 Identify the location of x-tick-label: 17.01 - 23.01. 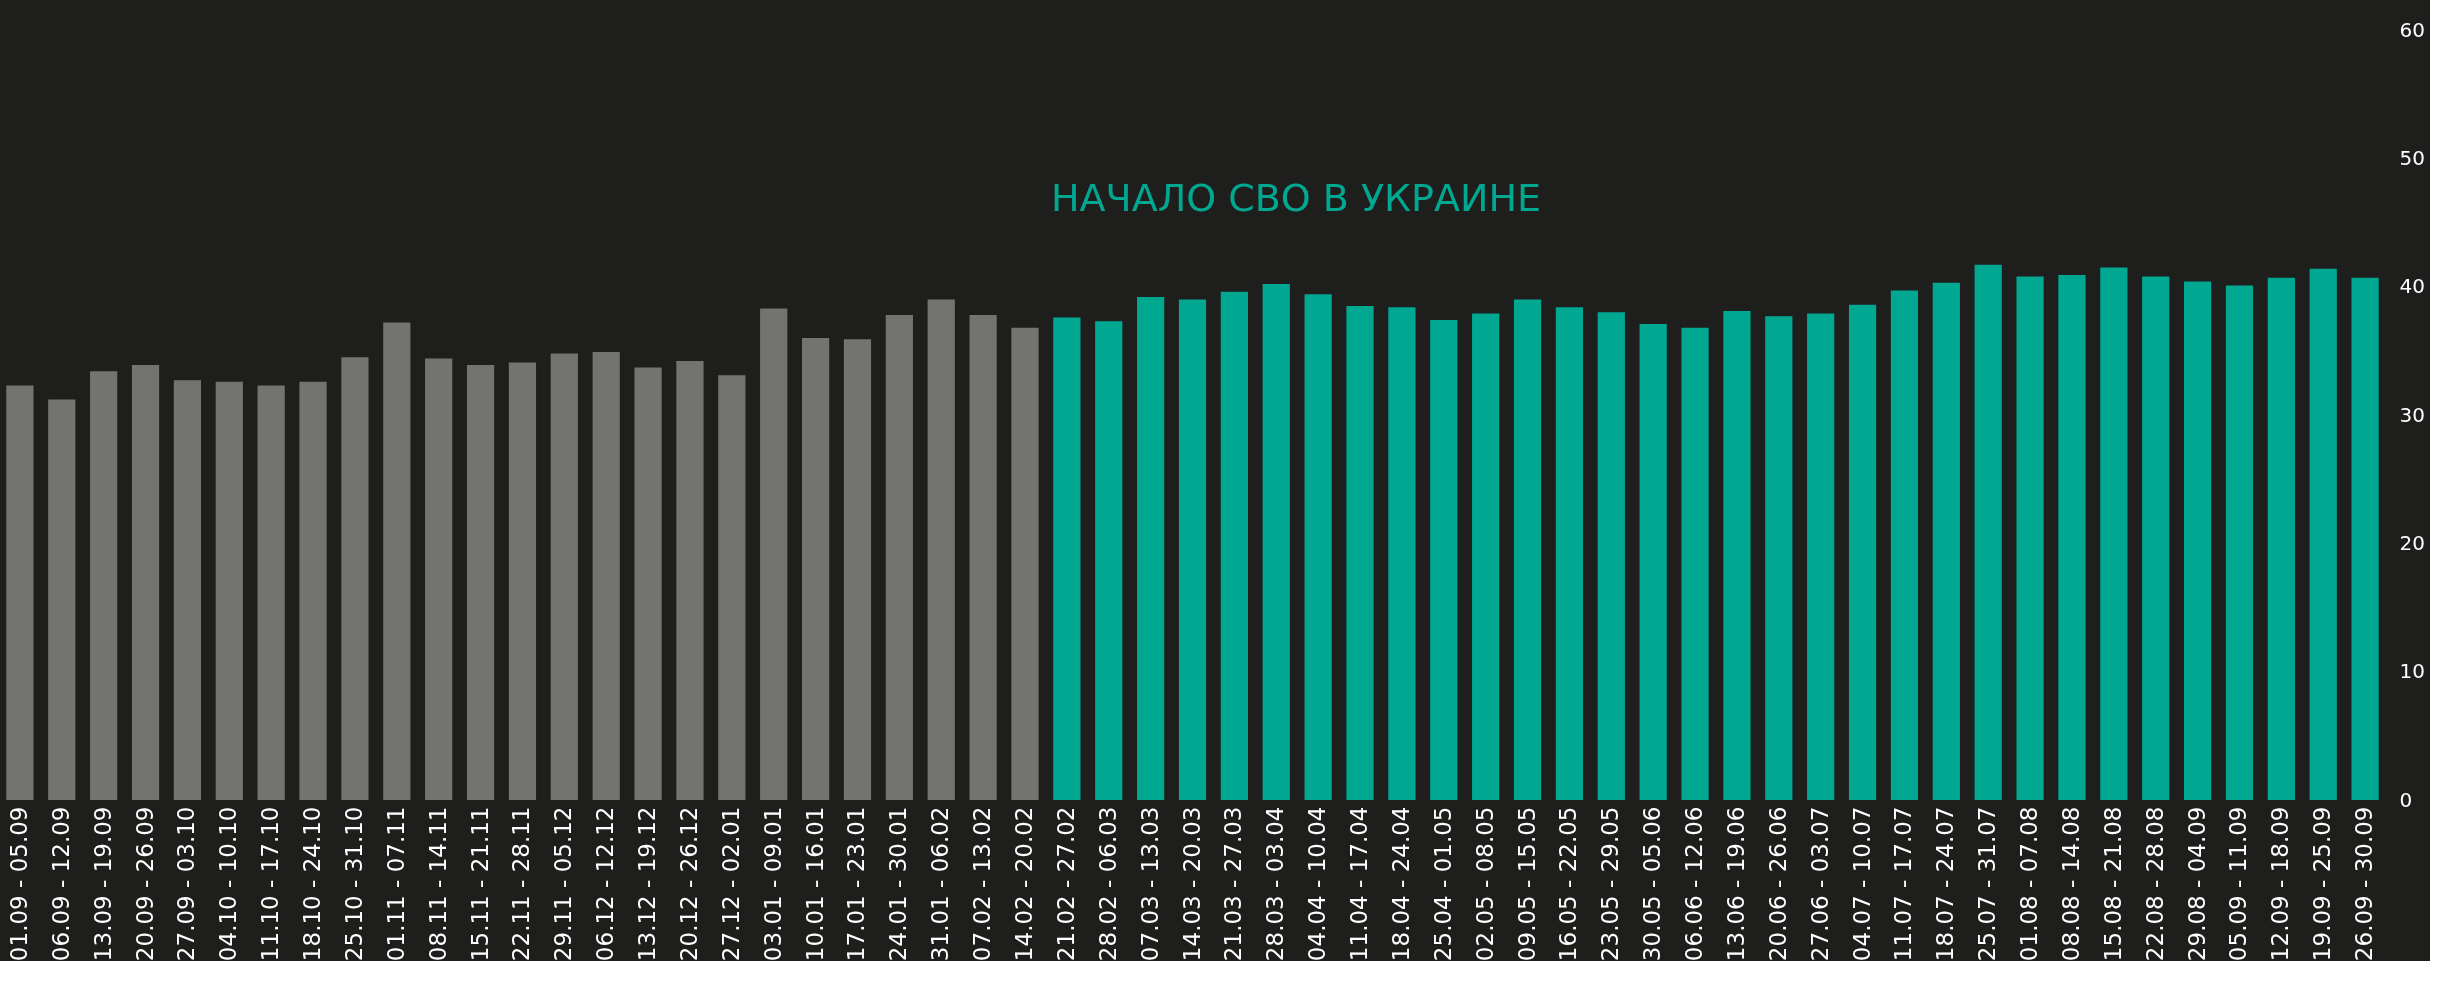
(856, 884).